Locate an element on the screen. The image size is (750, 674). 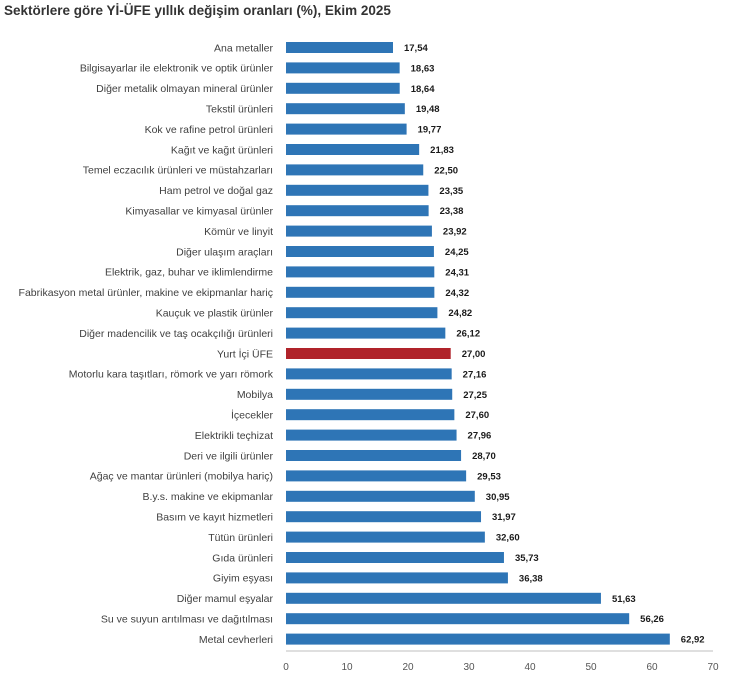
data-label: 24,82 is located at coordinates (460, 313).